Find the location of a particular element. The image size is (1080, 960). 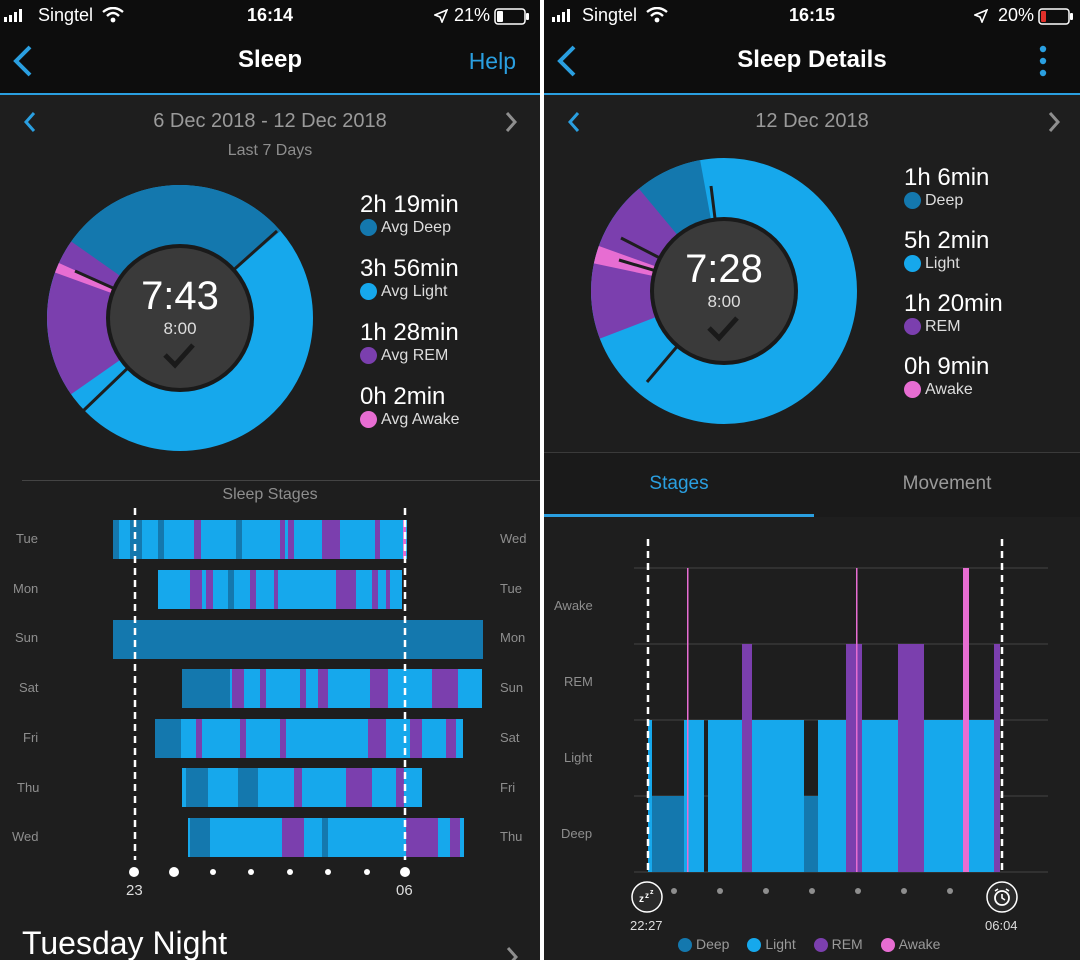

battery-percent: 20% is located at coordinates (1015, 15).